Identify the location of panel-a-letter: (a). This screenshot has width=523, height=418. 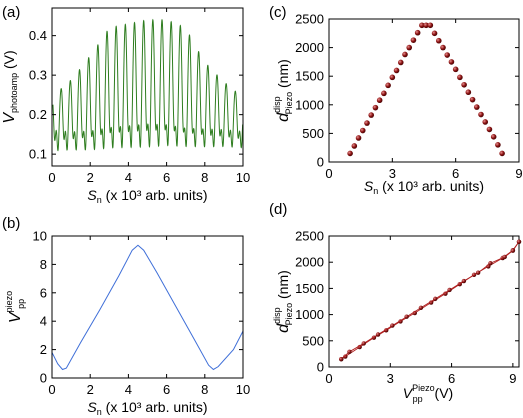
(11, 12).